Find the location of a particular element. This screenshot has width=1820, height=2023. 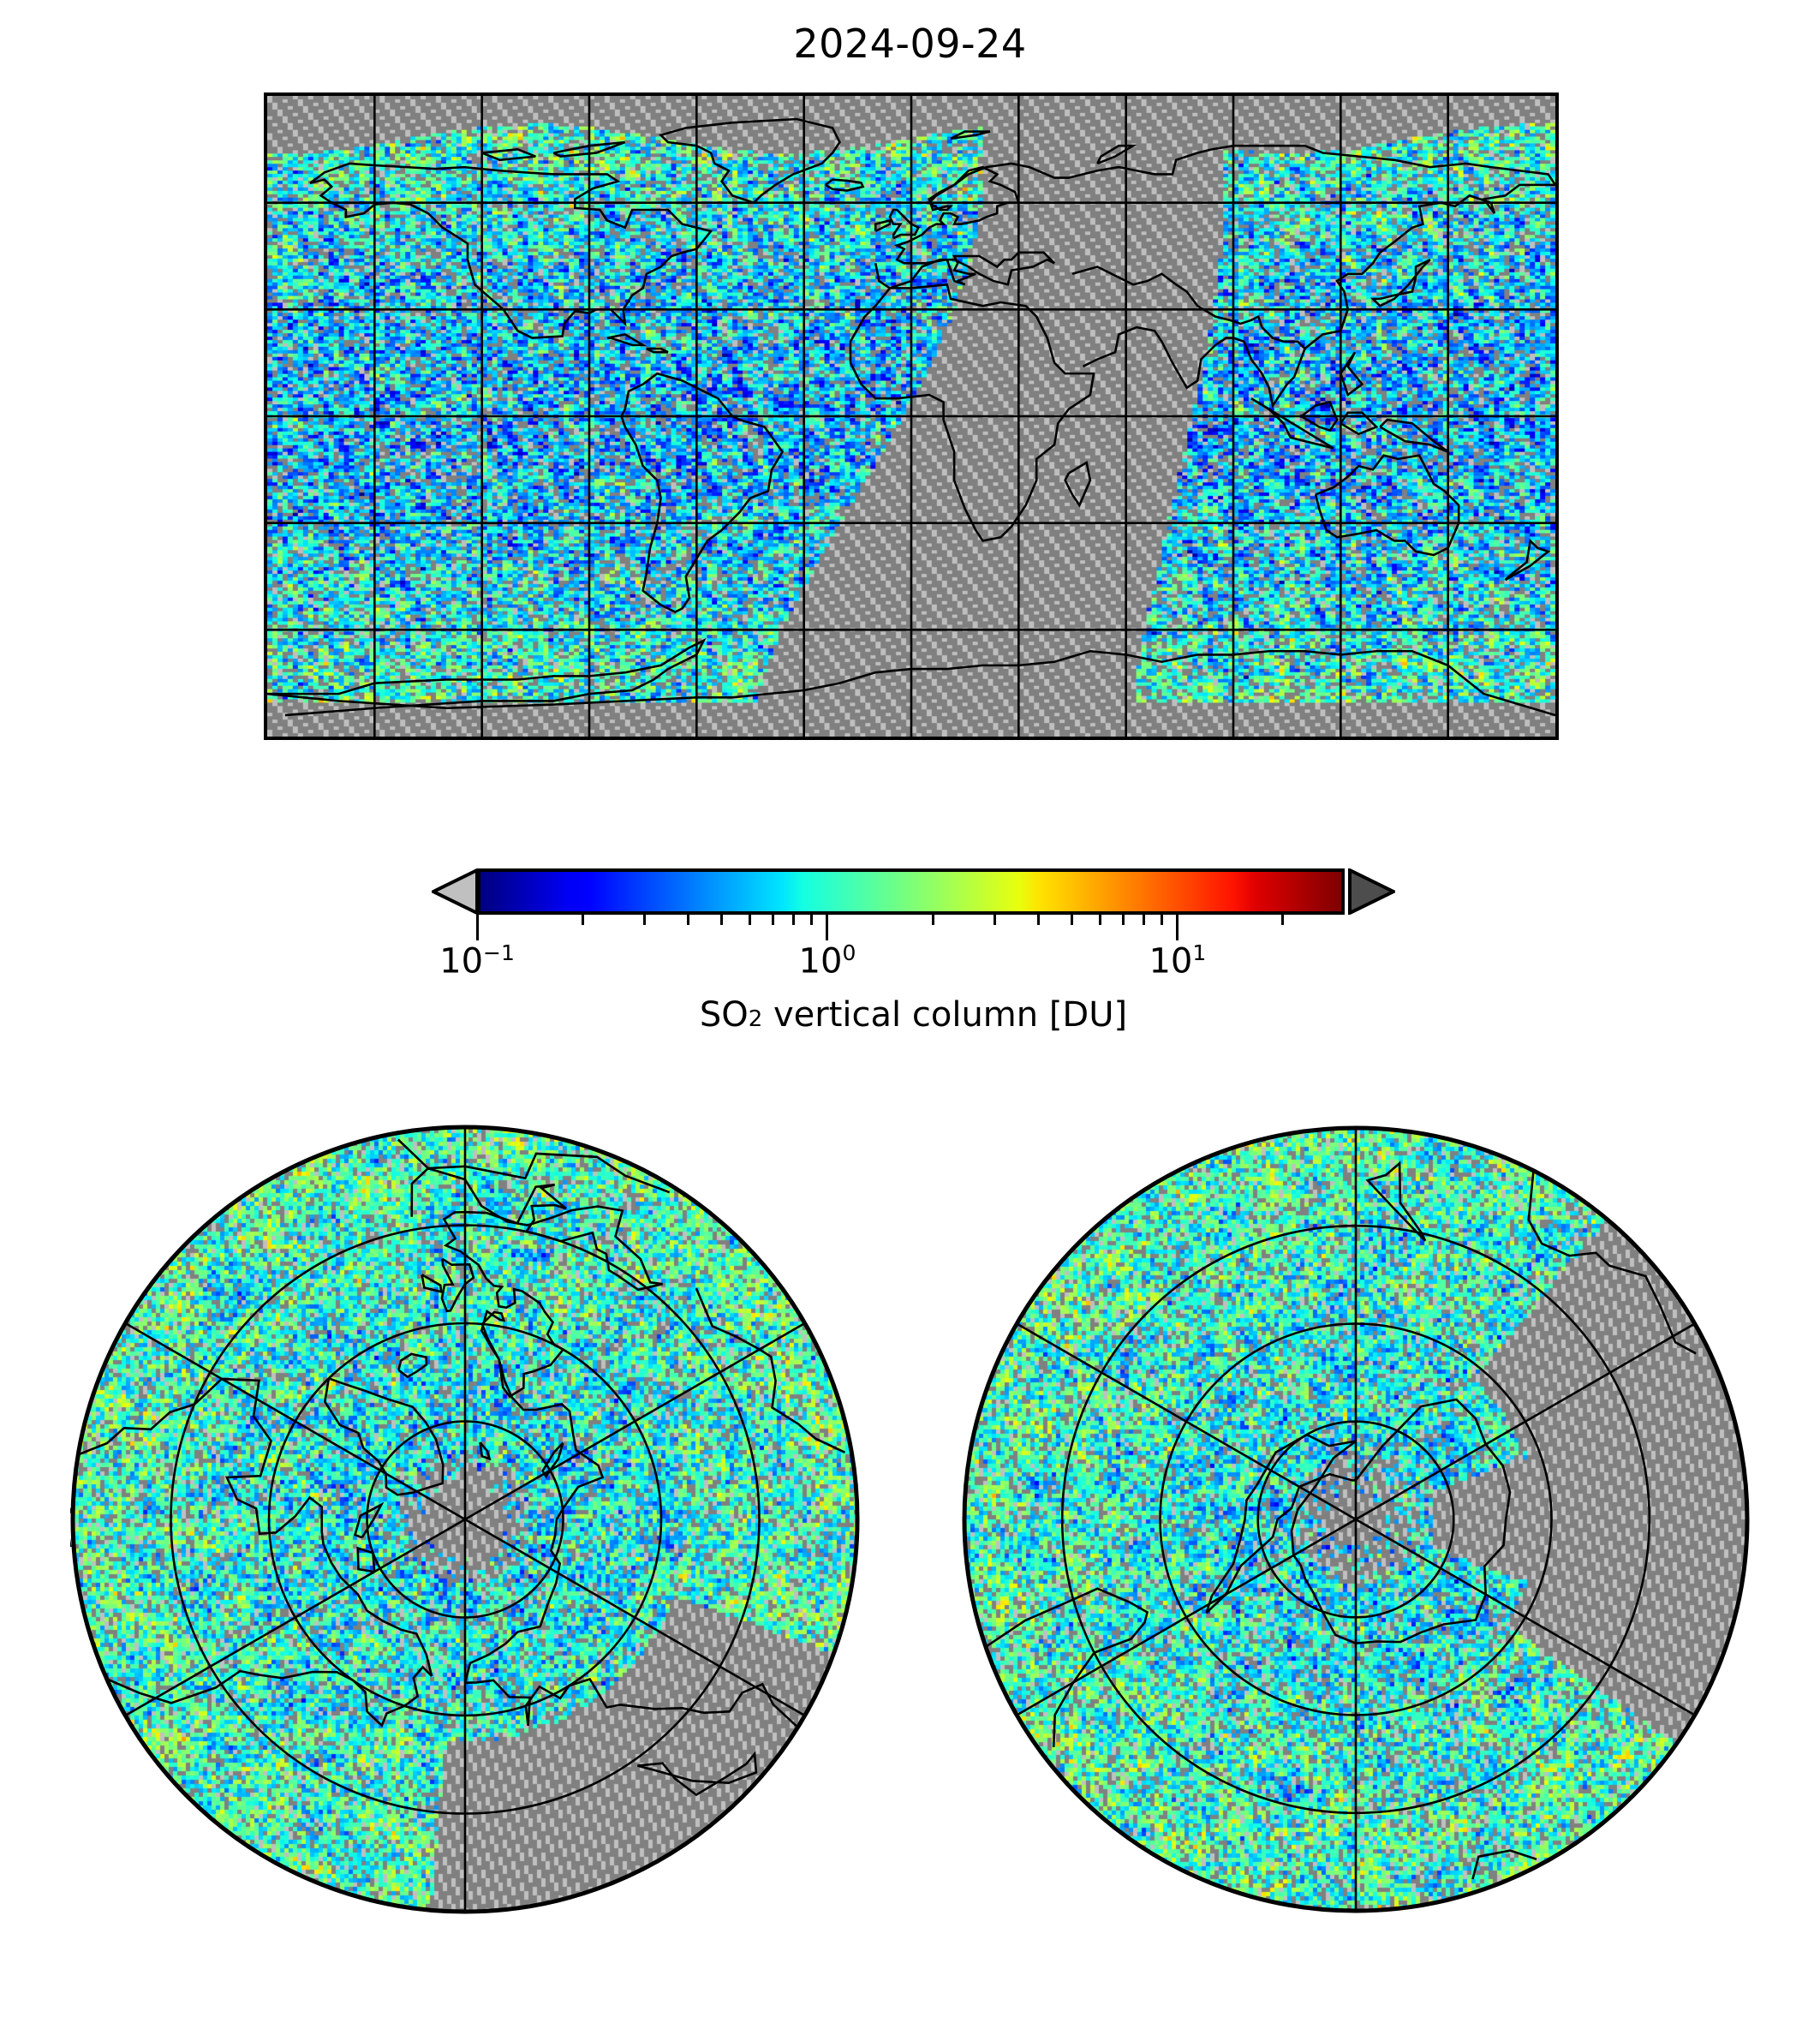

colorbar-tick-label: 10⁰ is located at coordinates (827, 961).